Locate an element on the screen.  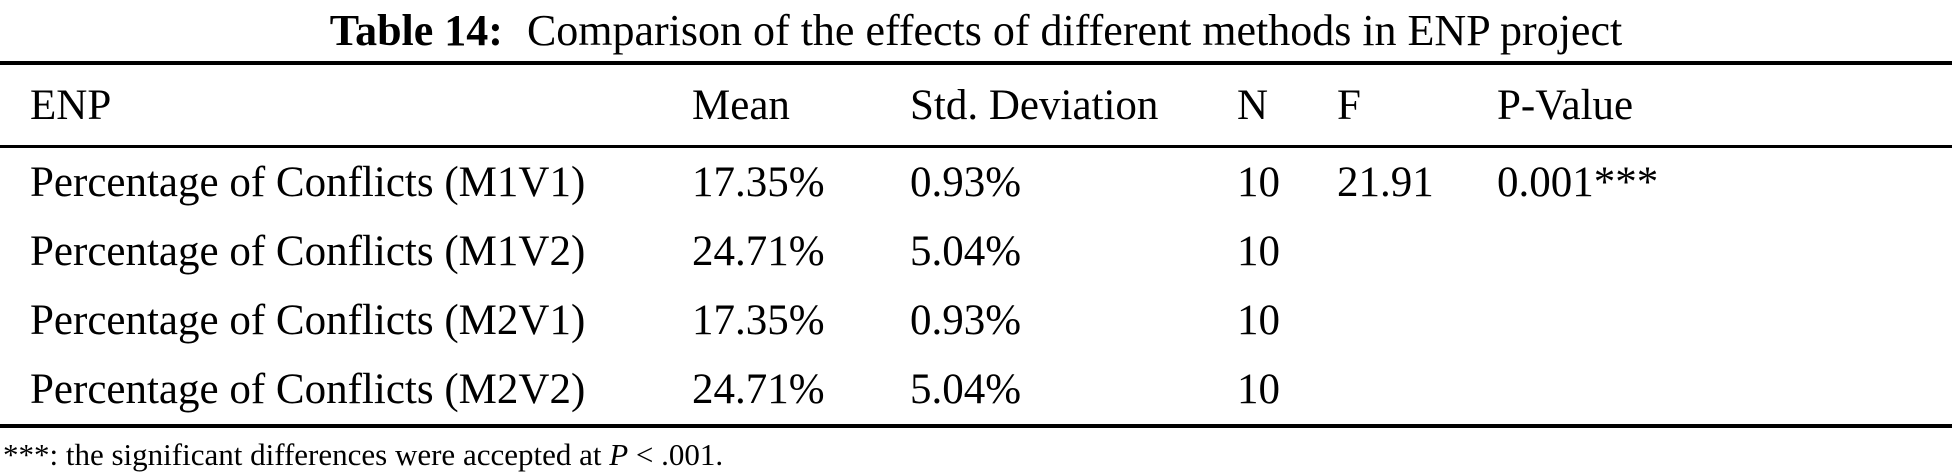
p-value-cell: 0.001*** is located at coordinates (1578, 182).